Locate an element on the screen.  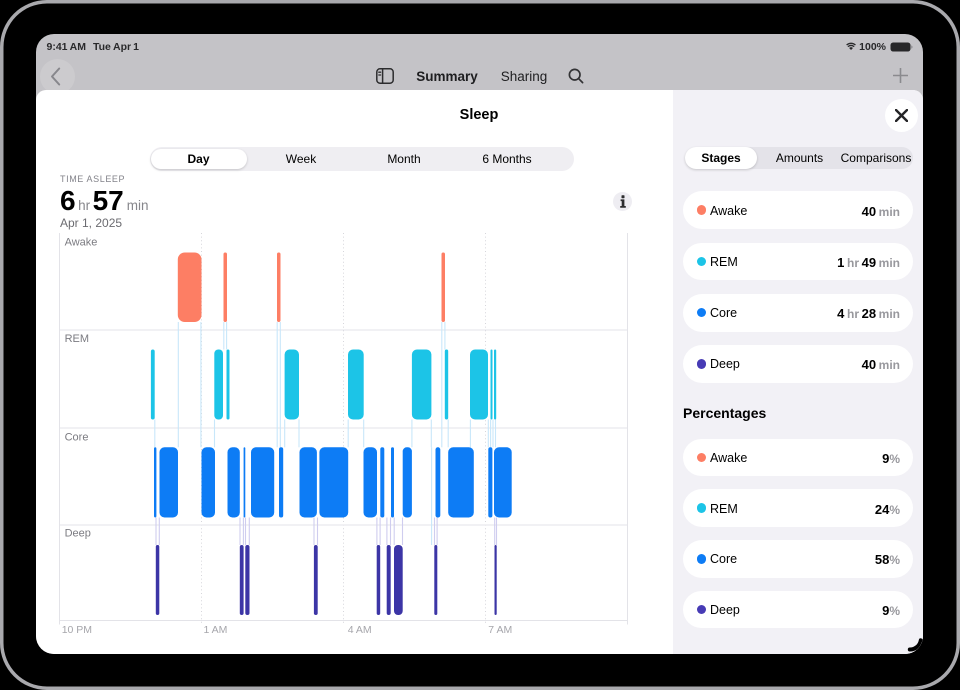
svg-text: 1 AM is located at coordinates (216, 630).